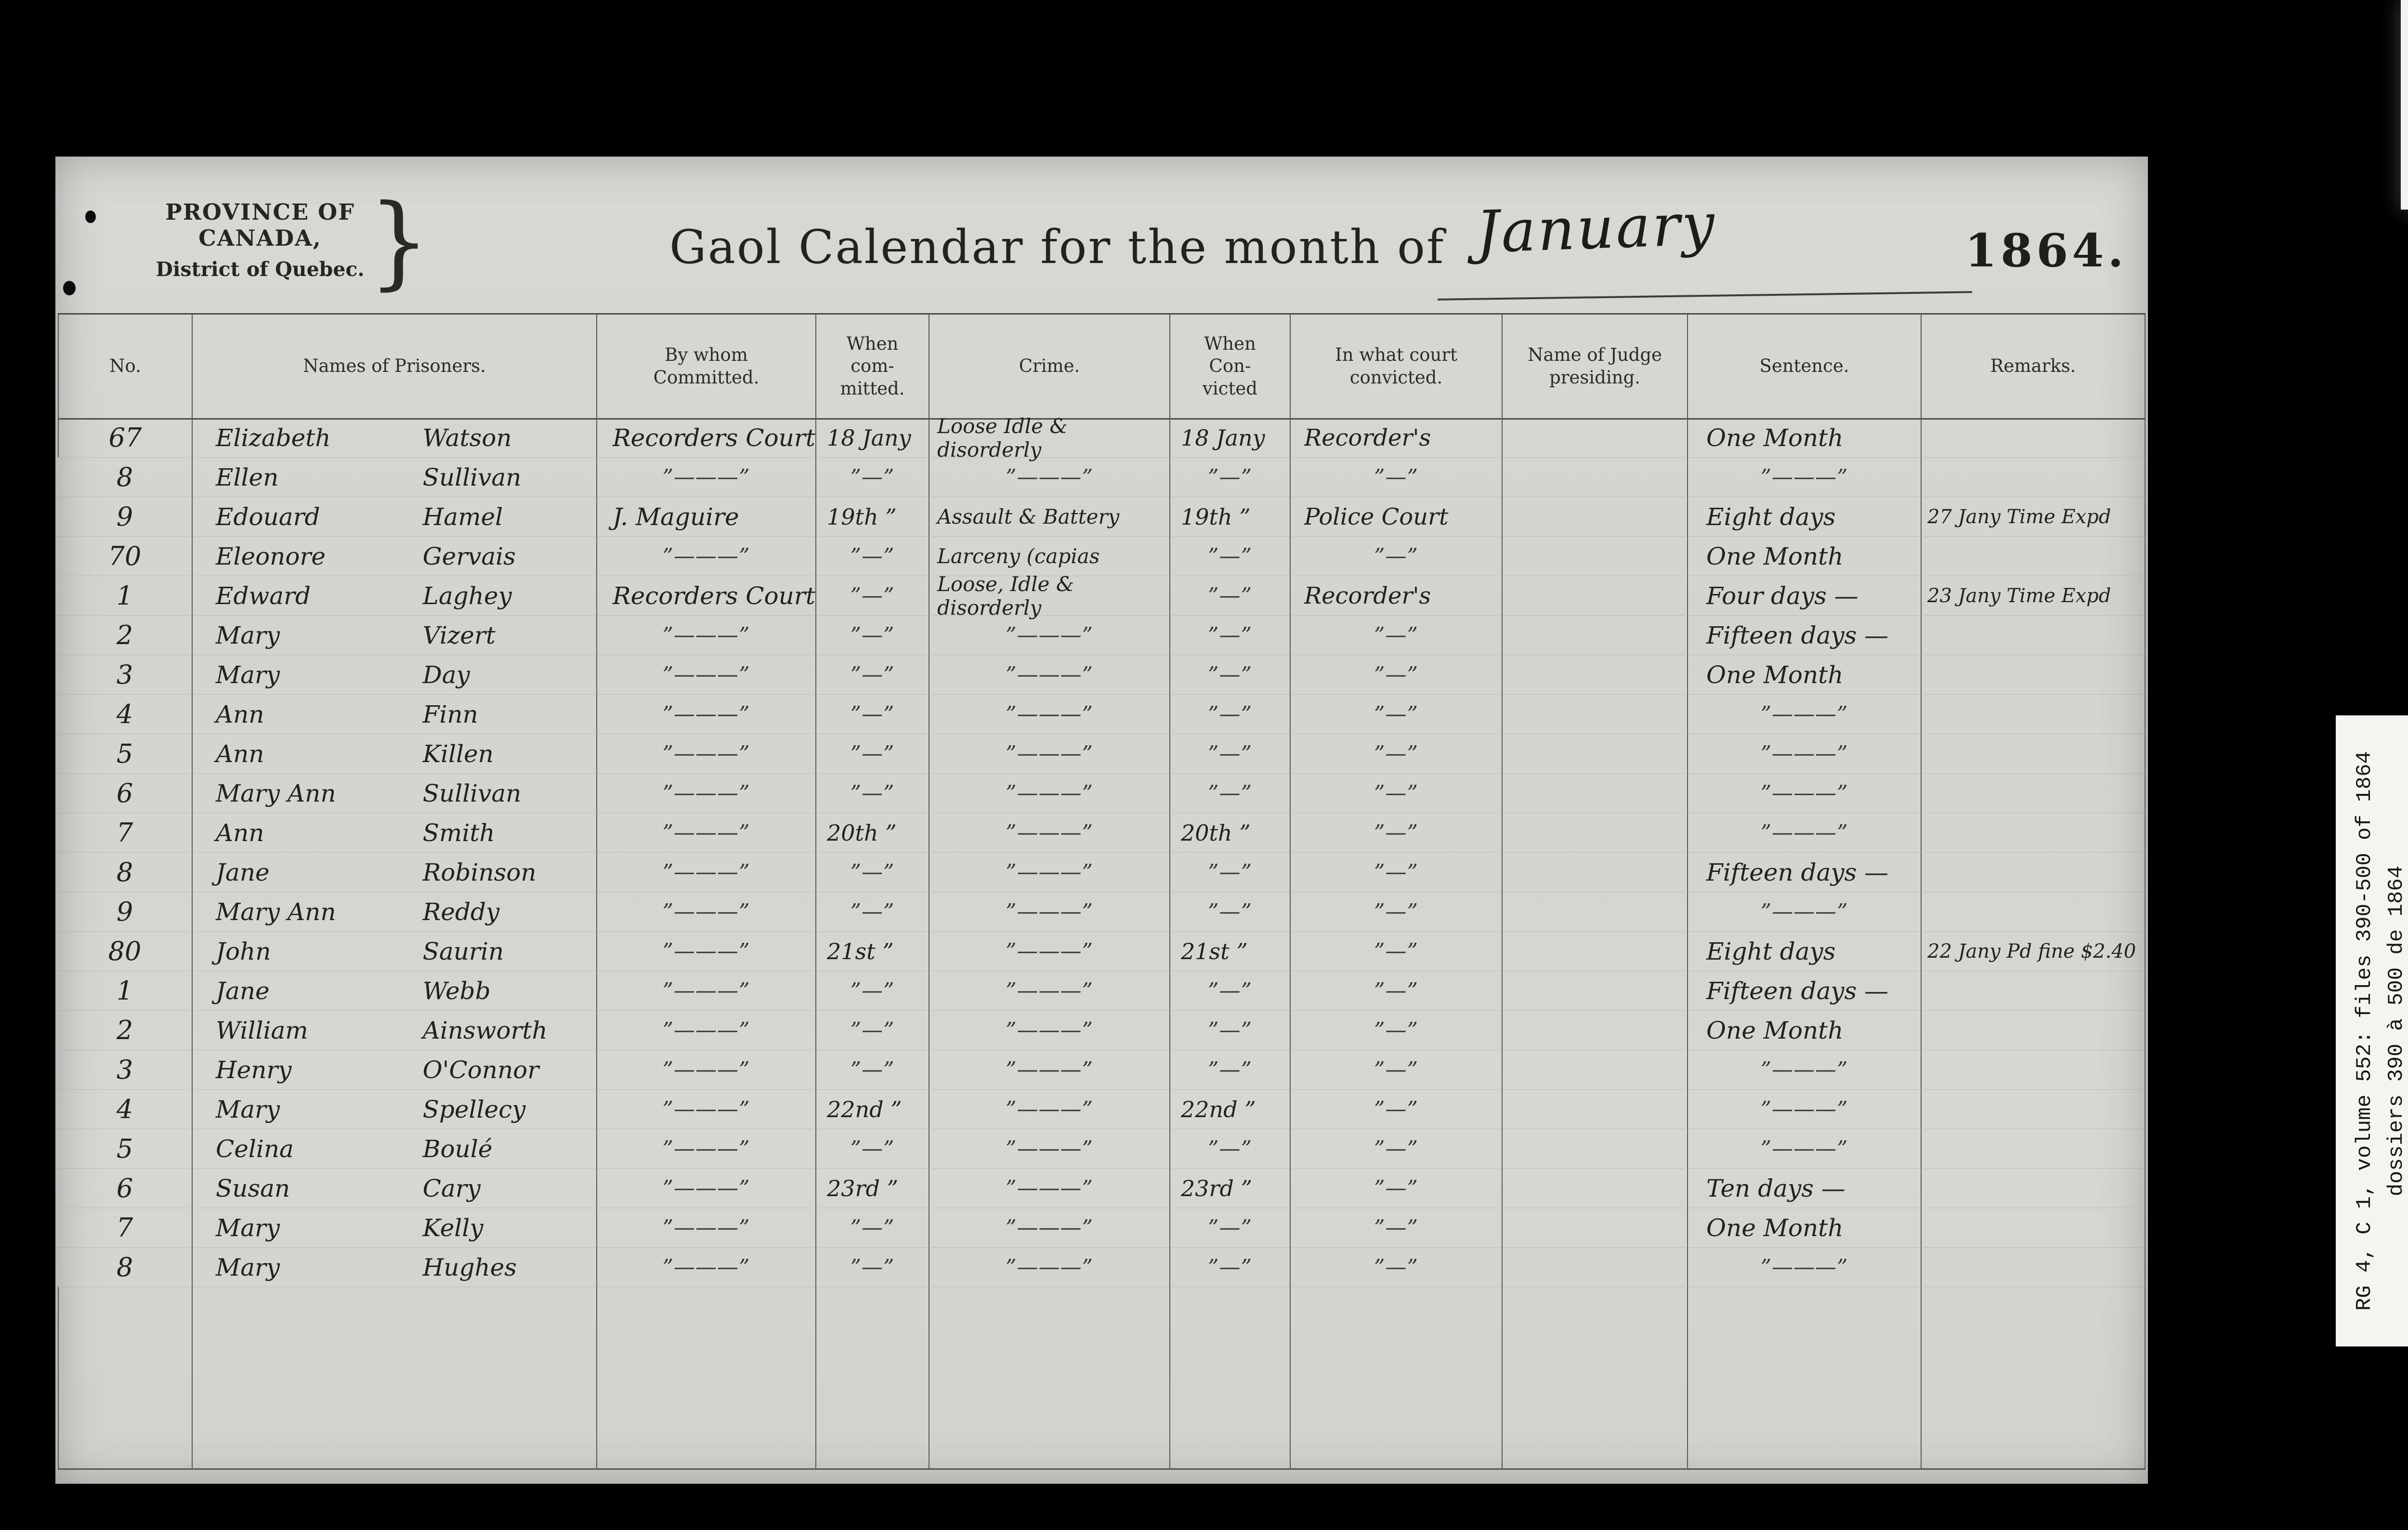 The height and width of the screenshot is (1530, 2408). Describe the element at coordinates (479, 872) in the screenshot. I see `last-name: Robinson` at that location.